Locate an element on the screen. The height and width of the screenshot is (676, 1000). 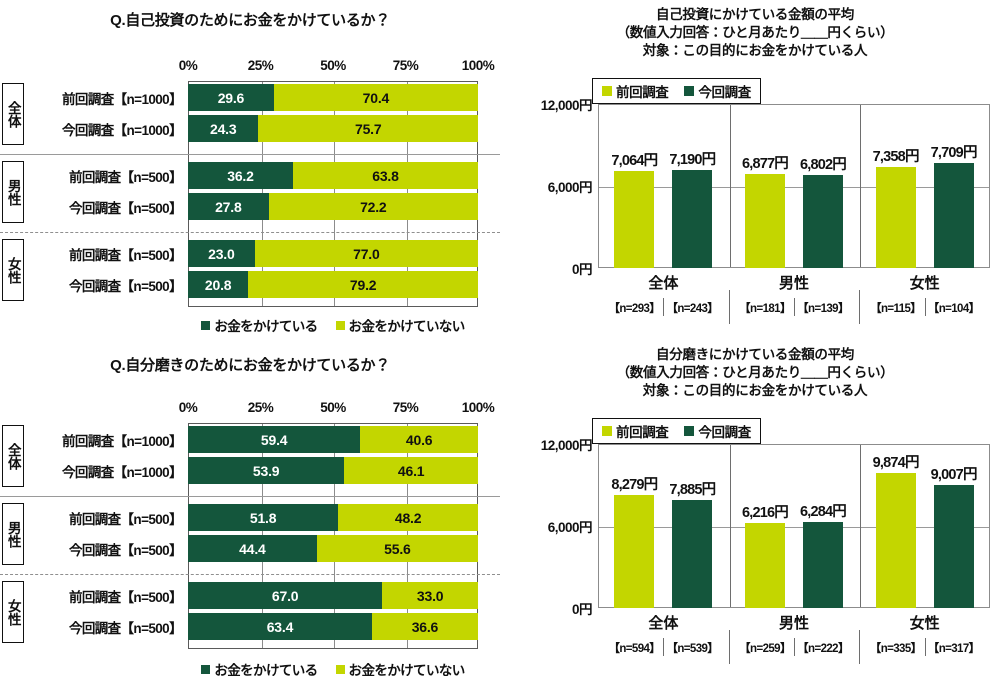
legend-label: お金をかけている is located at coordinates (266, 669).